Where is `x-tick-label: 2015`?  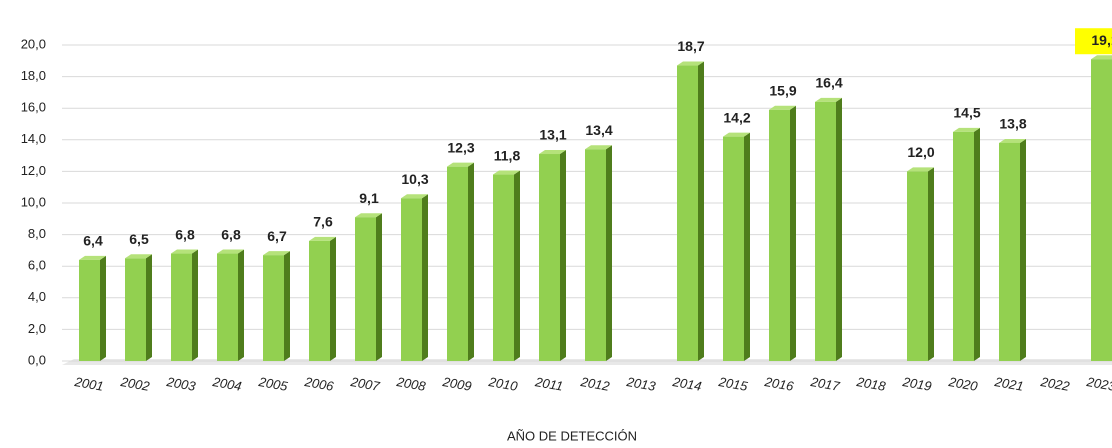
x-tick-label: 2015 is located at coordinates (733, 384).